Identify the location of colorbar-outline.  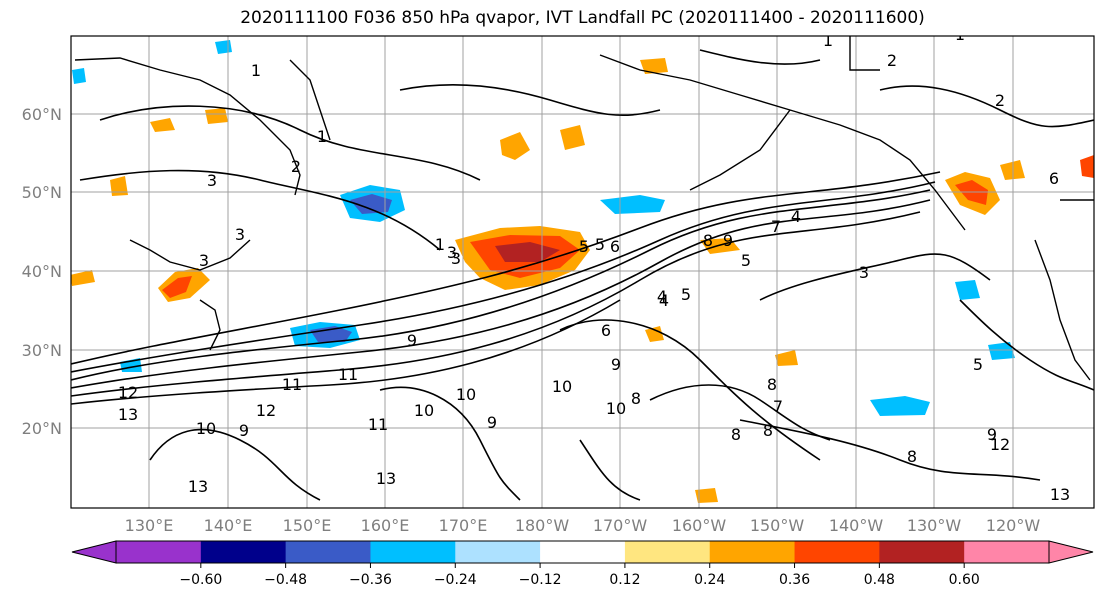
(582, 552).